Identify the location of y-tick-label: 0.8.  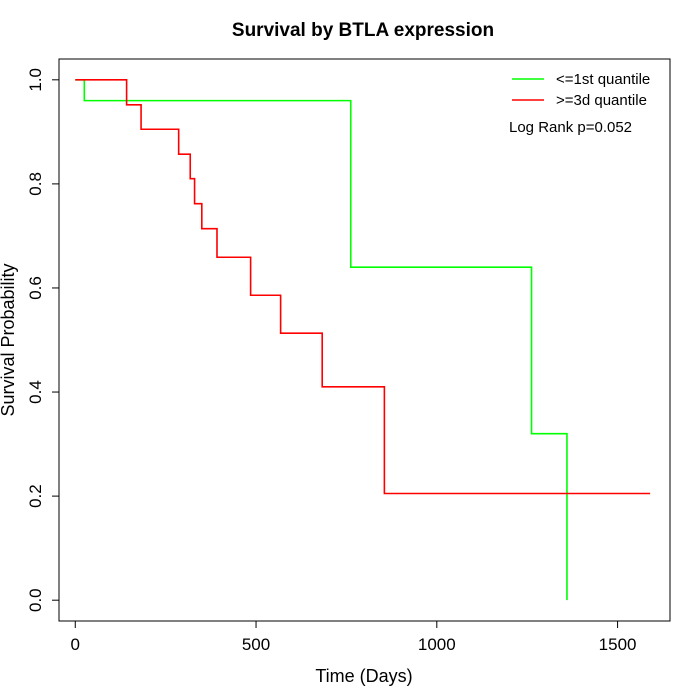
(35, 184).